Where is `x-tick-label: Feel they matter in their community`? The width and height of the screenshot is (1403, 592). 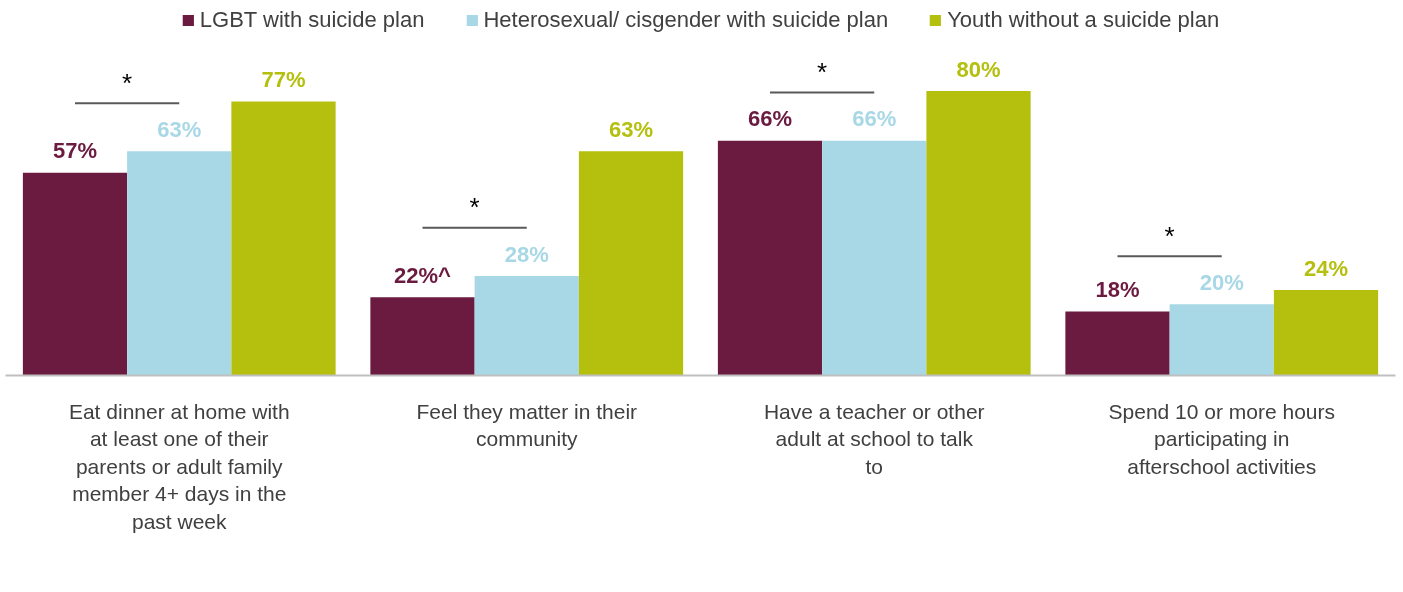 x-tick-label: Feel they matter in their community is located at coordinates (527, 425).